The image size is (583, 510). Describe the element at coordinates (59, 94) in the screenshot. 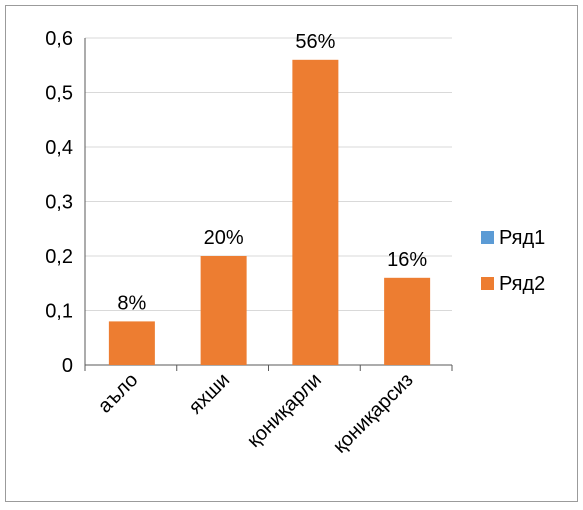

I see `y-tick-label: 0,5` at that location.